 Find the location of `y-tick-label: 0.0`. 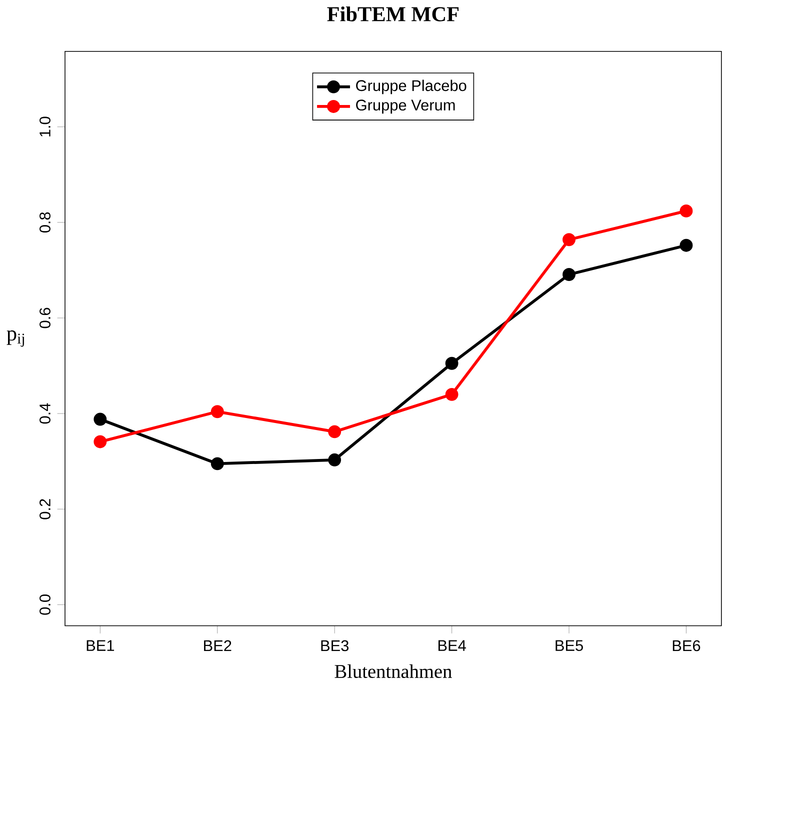

y-tick-label: 0.0 is located at coordinates (45, 604).